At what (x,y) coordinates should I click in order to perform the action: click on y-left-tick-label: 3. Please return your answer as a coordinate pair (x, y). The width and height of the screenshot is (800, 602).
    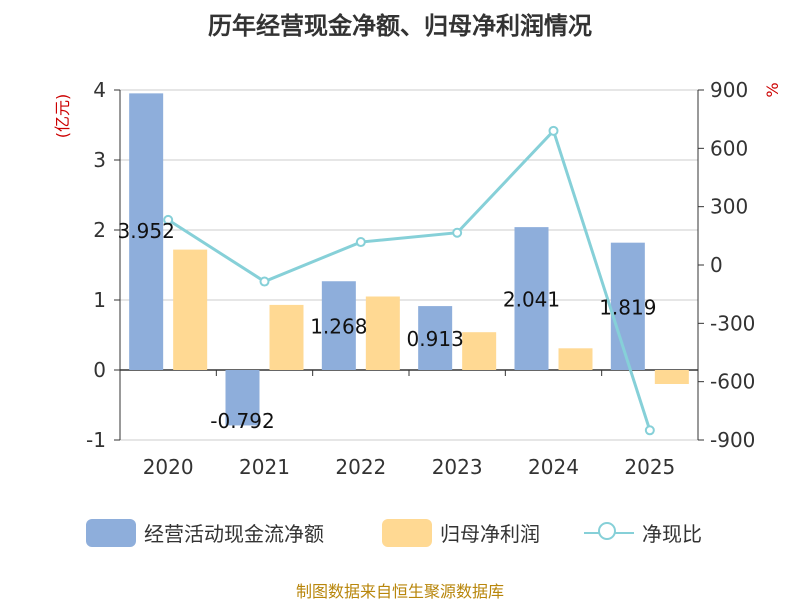
    Looking at the image, I should click on (99, 160).